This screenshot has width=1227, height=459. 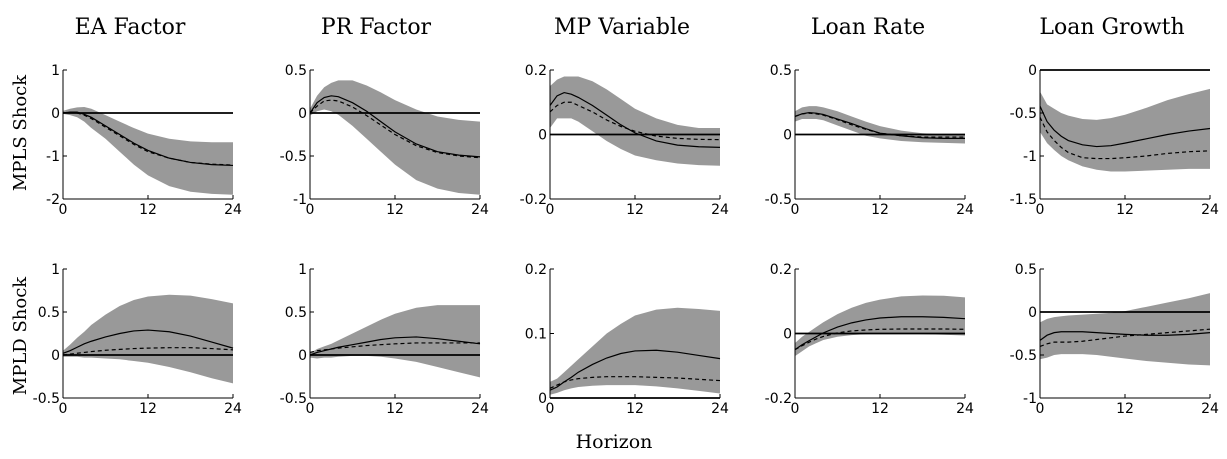 What do you see at coordinates (376, 27) in the screenshot?
I see `column-title-pr-factor: PR Factor` at bounding box center [376, 27].